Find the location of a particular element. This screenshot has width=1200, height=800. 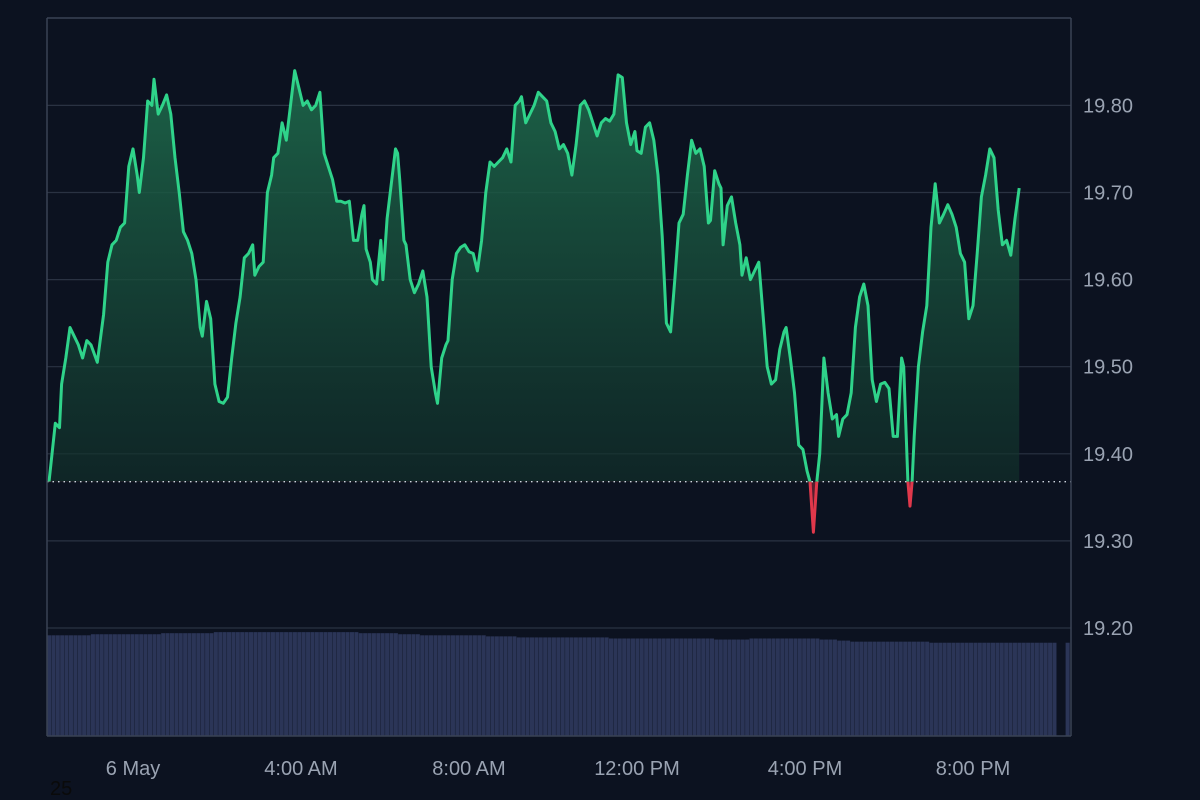

x-tick-label: 8:00 PM is located at coordinates (973, 769).